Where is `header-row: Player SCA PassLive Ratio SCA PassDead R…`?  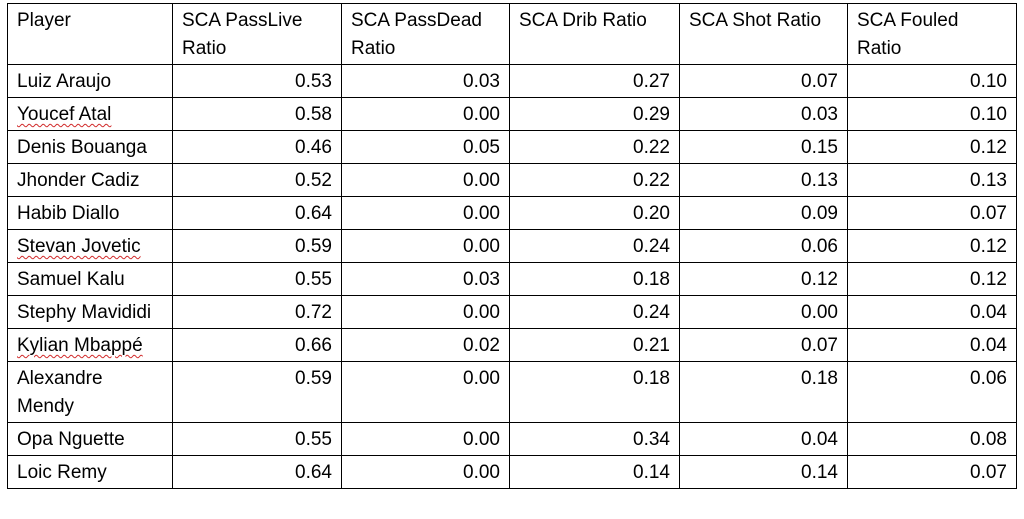 header-row: Player SCA PassLive Ratio SCA PassDead R… is located at coordinates (512, 34).